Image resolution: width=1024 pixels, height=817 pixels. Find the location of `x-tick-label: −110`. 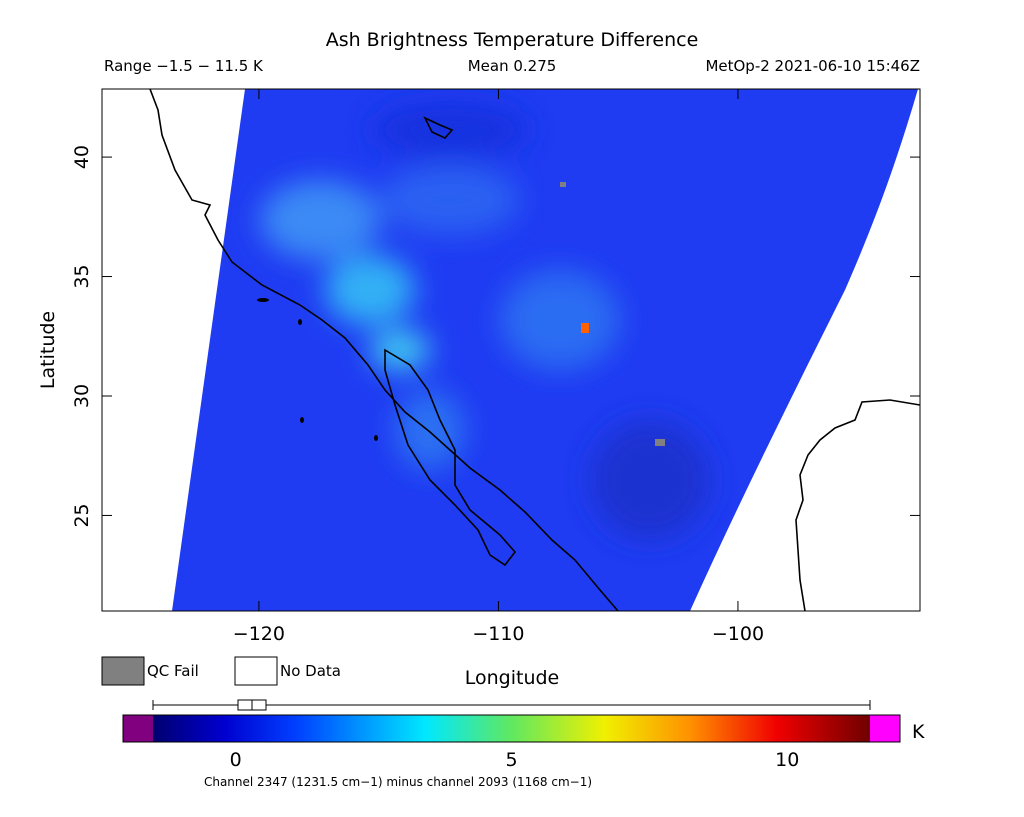

x-tick-label: −110 is located at coordinates (498, 634).